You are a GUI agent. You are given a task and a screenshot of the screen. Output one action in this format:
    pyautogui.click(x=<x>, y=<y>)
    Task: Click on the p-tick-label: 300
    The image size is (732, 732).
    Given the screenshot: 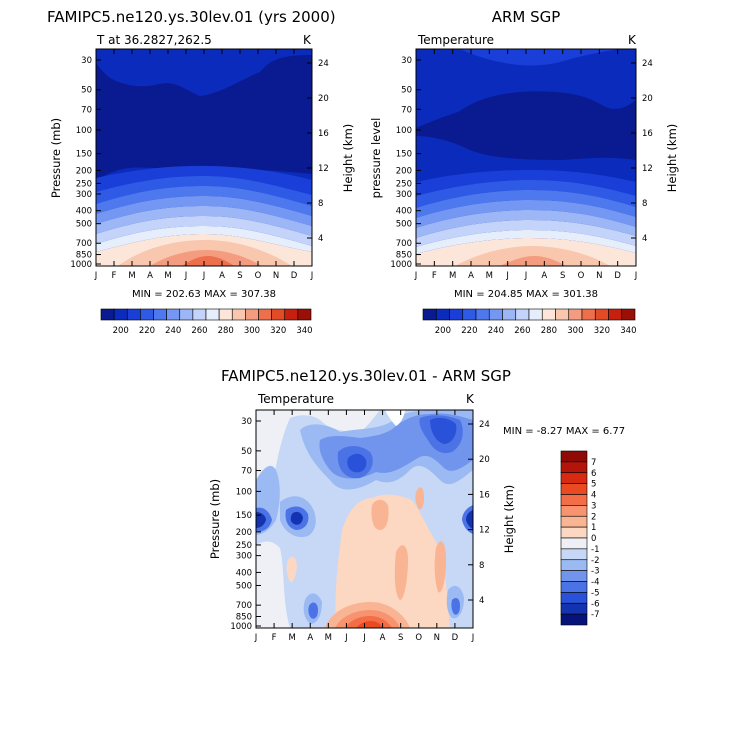 What is the action you would take?
    pyautogui.click(x=404, y=195)
    